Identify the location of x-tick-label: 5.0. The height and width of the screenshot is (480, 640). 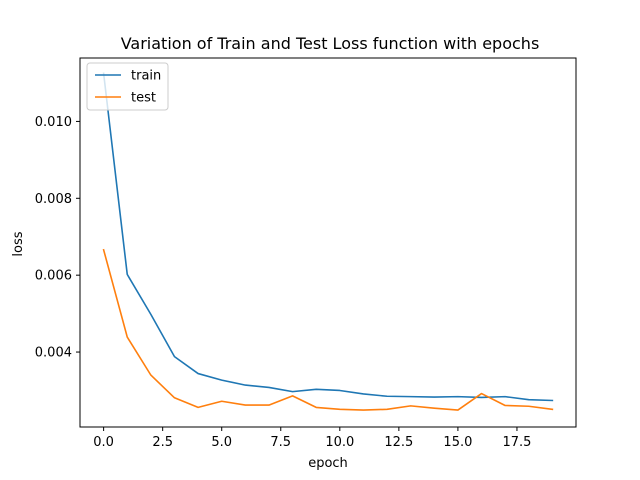
(221, 442).